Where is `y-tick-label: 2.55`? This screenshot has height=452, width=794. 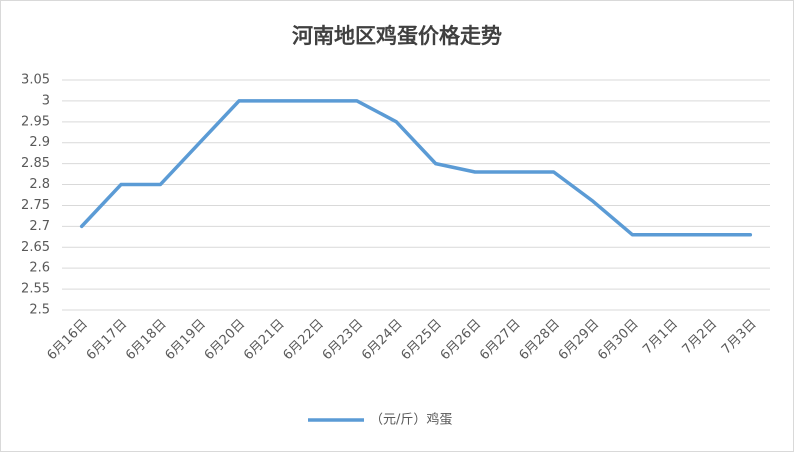
y-tick-label: 2.55 is located at coordinates (35, 289).